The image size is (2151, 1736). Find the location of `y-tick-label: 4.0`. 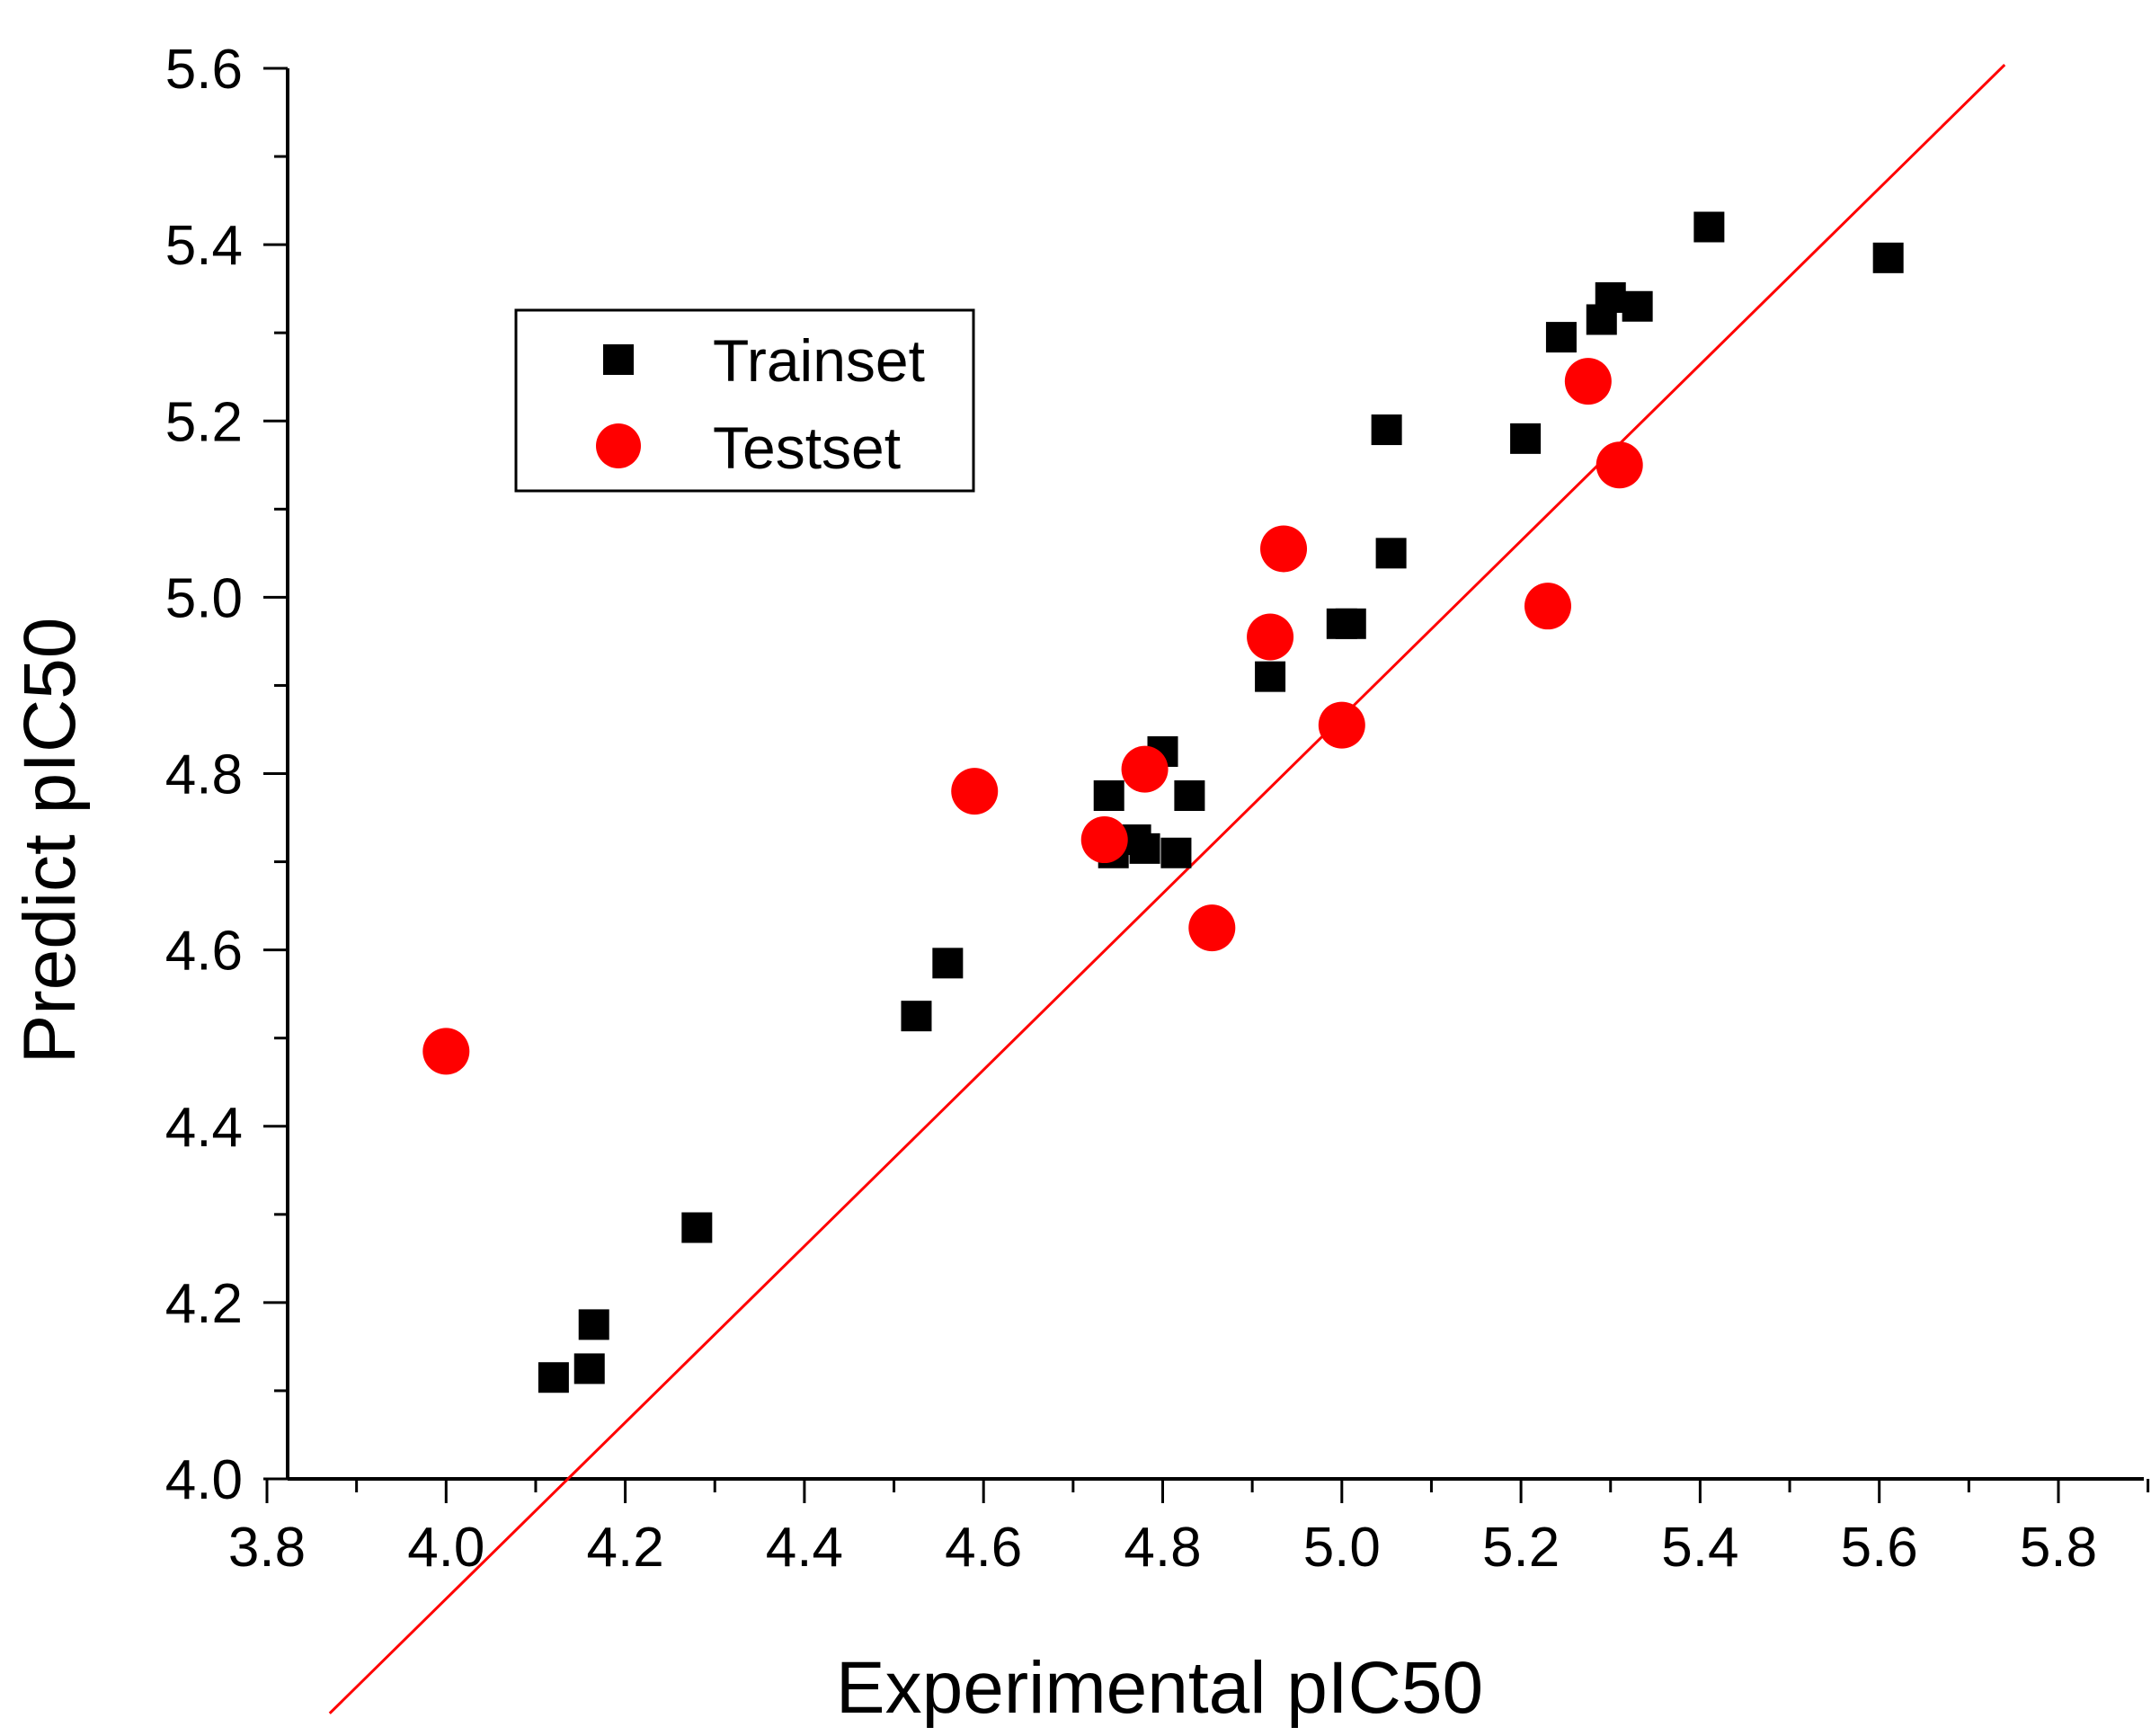

y-tick-label: 4.0 is located at coordinates (204, 1480).